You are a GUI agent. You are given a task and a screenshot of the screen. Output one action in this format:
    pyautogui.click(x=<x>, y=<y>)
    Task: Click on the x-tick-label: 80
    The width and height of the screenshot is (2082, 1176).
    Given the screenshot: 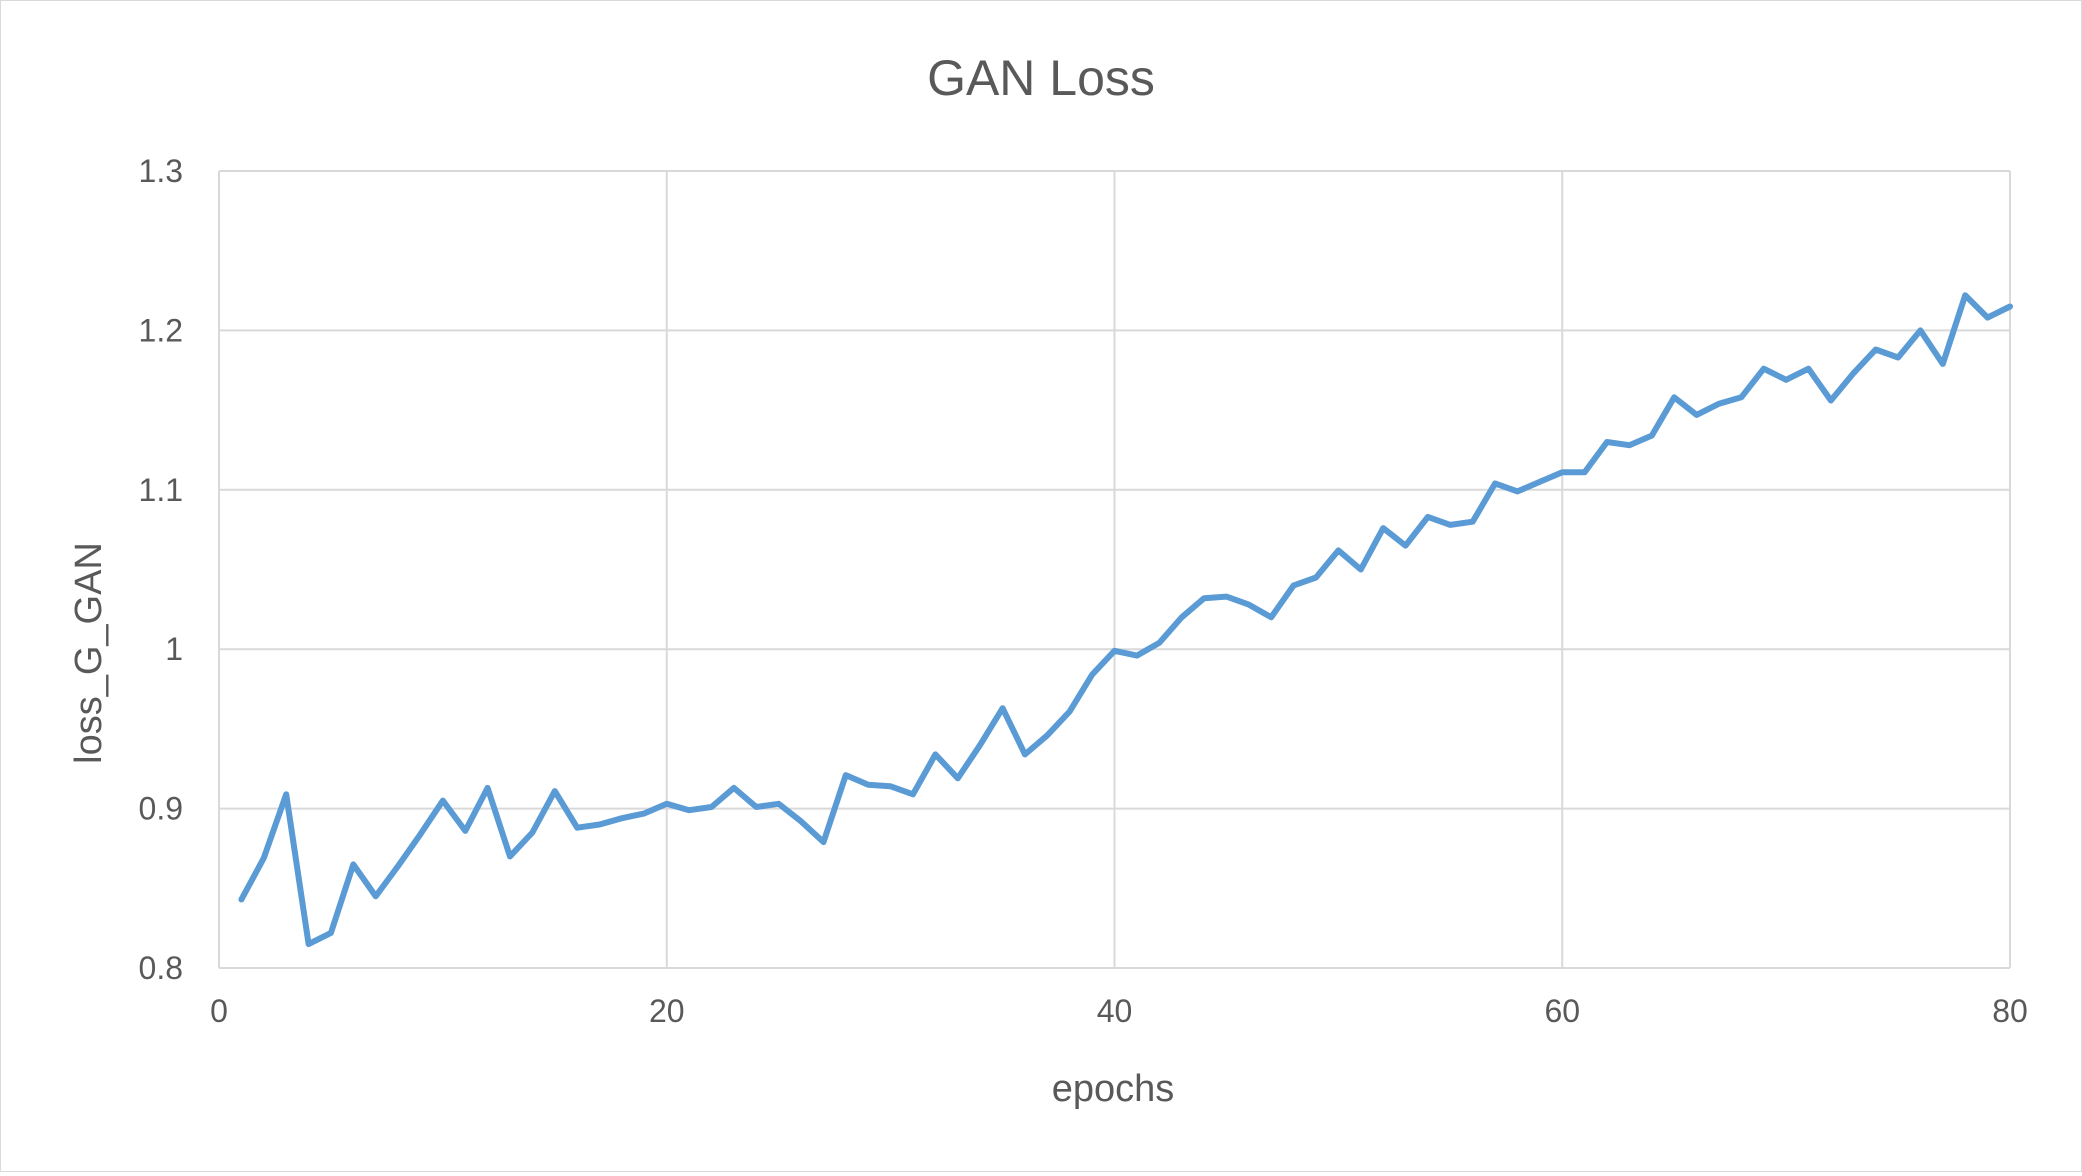 What is the action you would take?
    pyautogui.click(x=2010, y=1011)
    